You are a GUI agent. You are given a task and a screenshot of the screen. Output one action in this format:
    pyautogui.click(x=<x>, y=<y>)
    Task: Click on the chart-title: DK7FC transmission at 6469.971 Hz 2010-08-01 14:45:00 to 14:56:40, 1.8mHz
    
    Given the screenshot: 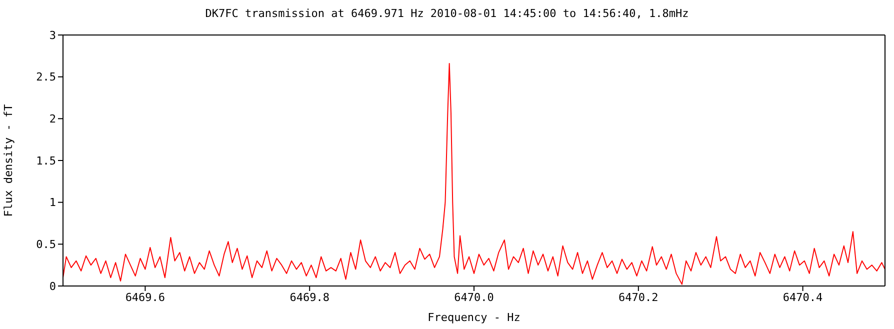 What is the action you would take?
    pyautogui.click(x=447, y=13)
    